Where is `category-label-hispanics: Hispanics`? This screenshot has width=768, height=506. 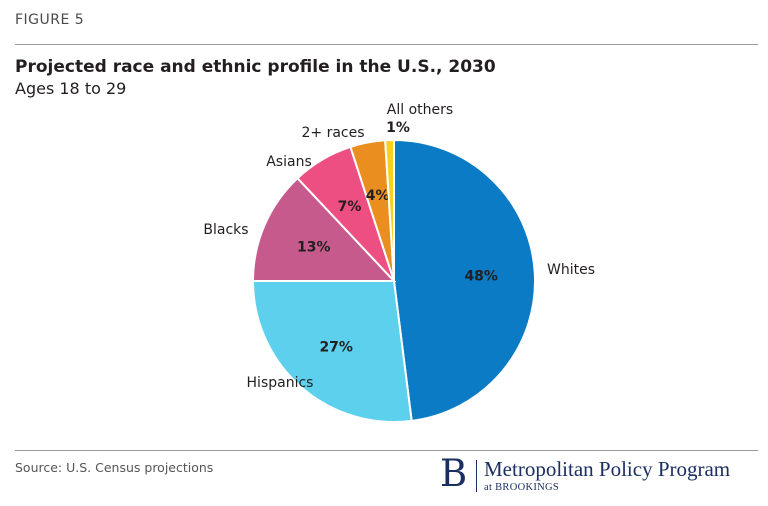 category-label-hispanics: Hispanics is located at coordinates (280, 383).